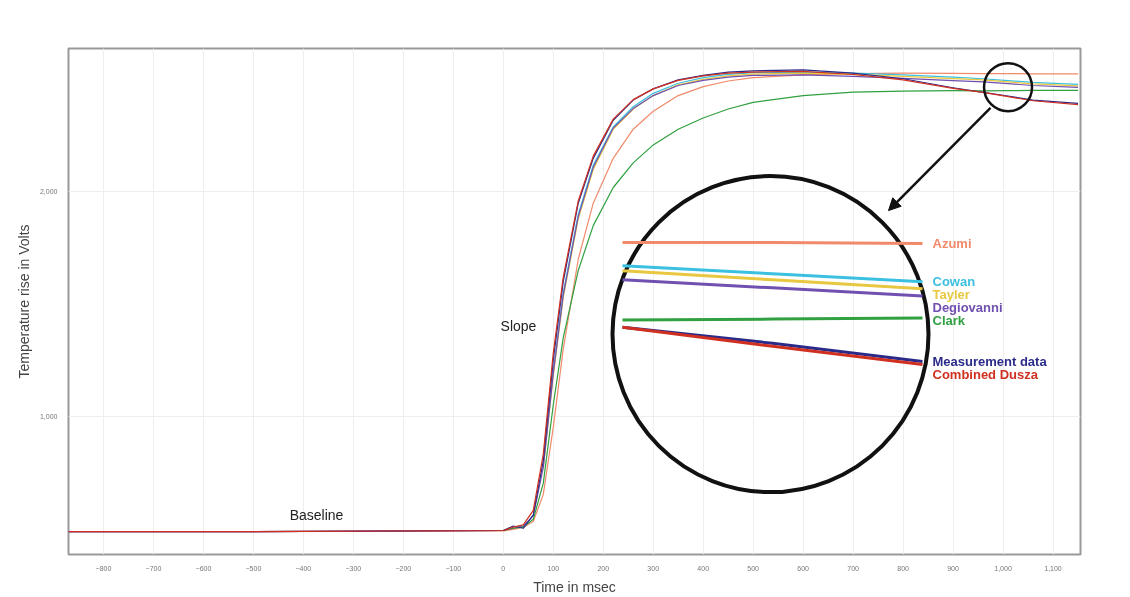  I want to click on annotation: Baseline, so click(316, 514).